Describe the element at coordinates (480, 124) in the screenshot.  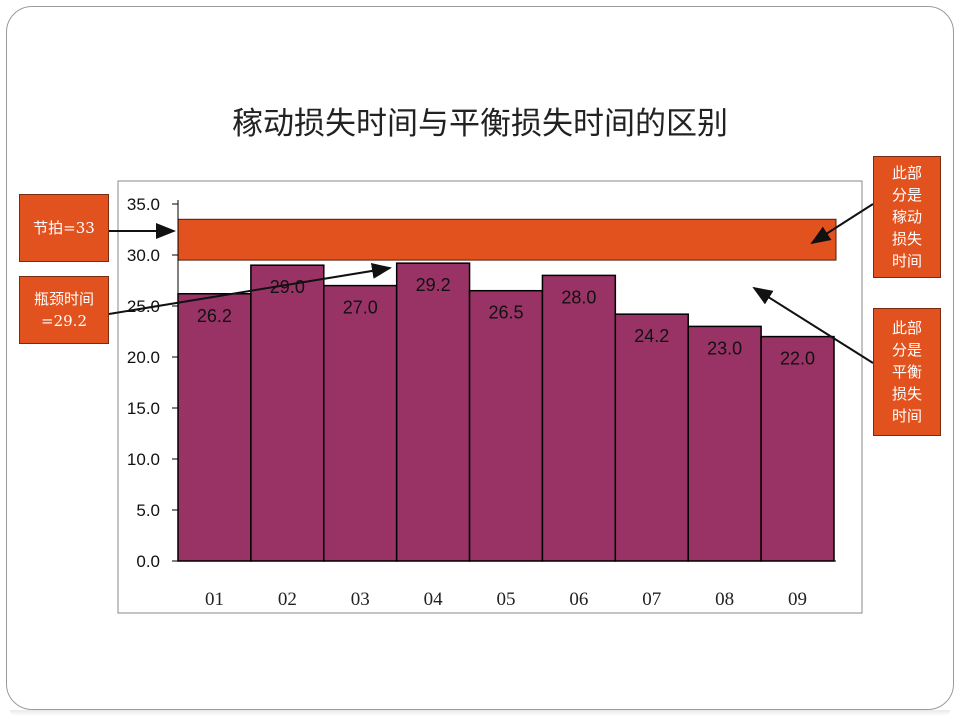
I see `chart-title: 稼动损失时间与平衡损失时间的区别` at that location.